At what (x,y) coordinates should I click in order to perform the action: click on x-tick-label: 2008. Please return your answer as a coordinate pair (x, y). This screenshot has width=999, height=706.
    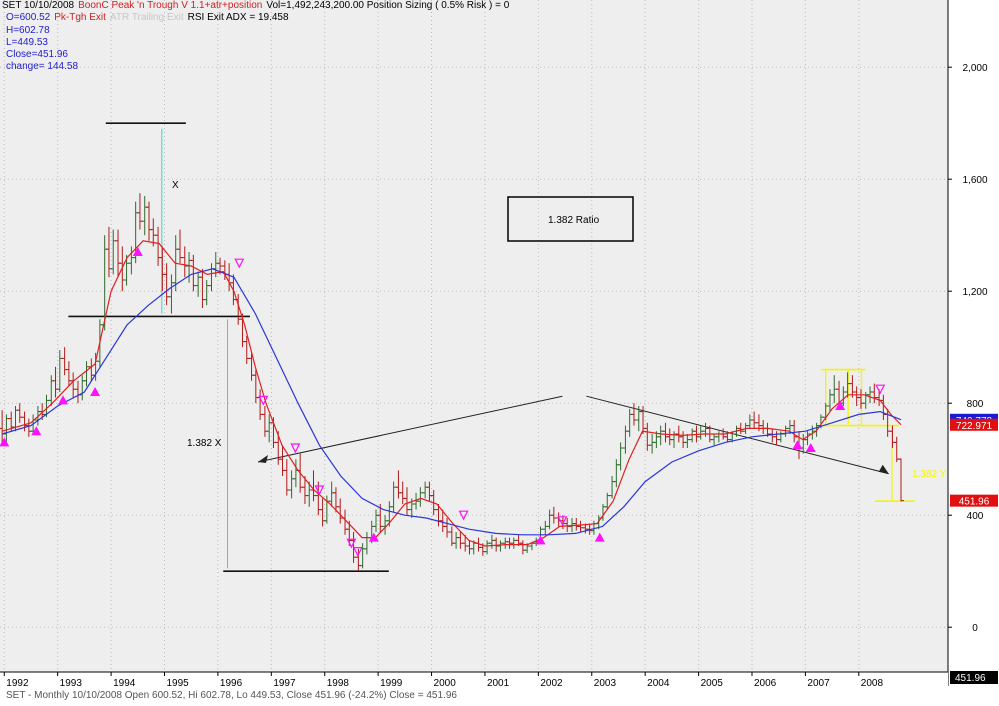
    Looking at the image, I should click on (872, 683).